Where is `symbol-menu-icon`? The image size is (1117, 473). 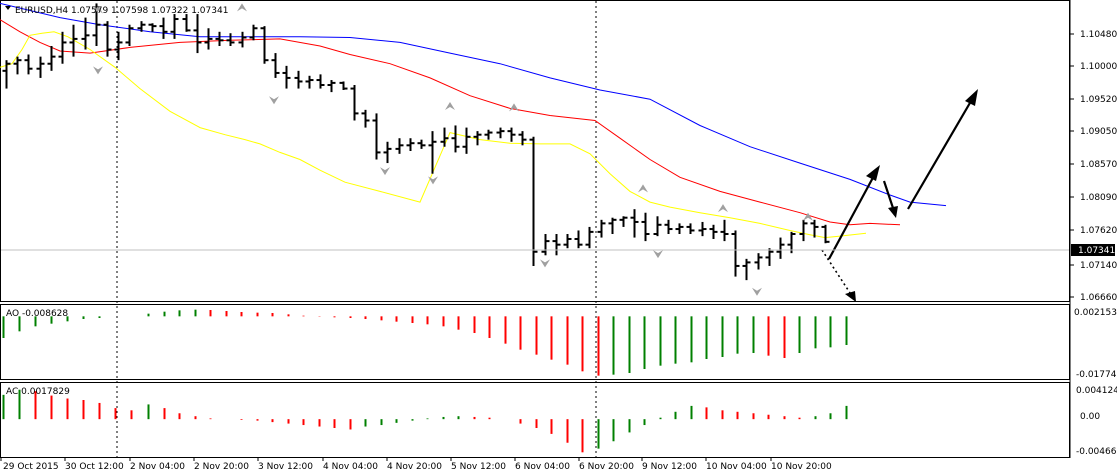
symbol-menu-icon is located at coordinates (8, 8).